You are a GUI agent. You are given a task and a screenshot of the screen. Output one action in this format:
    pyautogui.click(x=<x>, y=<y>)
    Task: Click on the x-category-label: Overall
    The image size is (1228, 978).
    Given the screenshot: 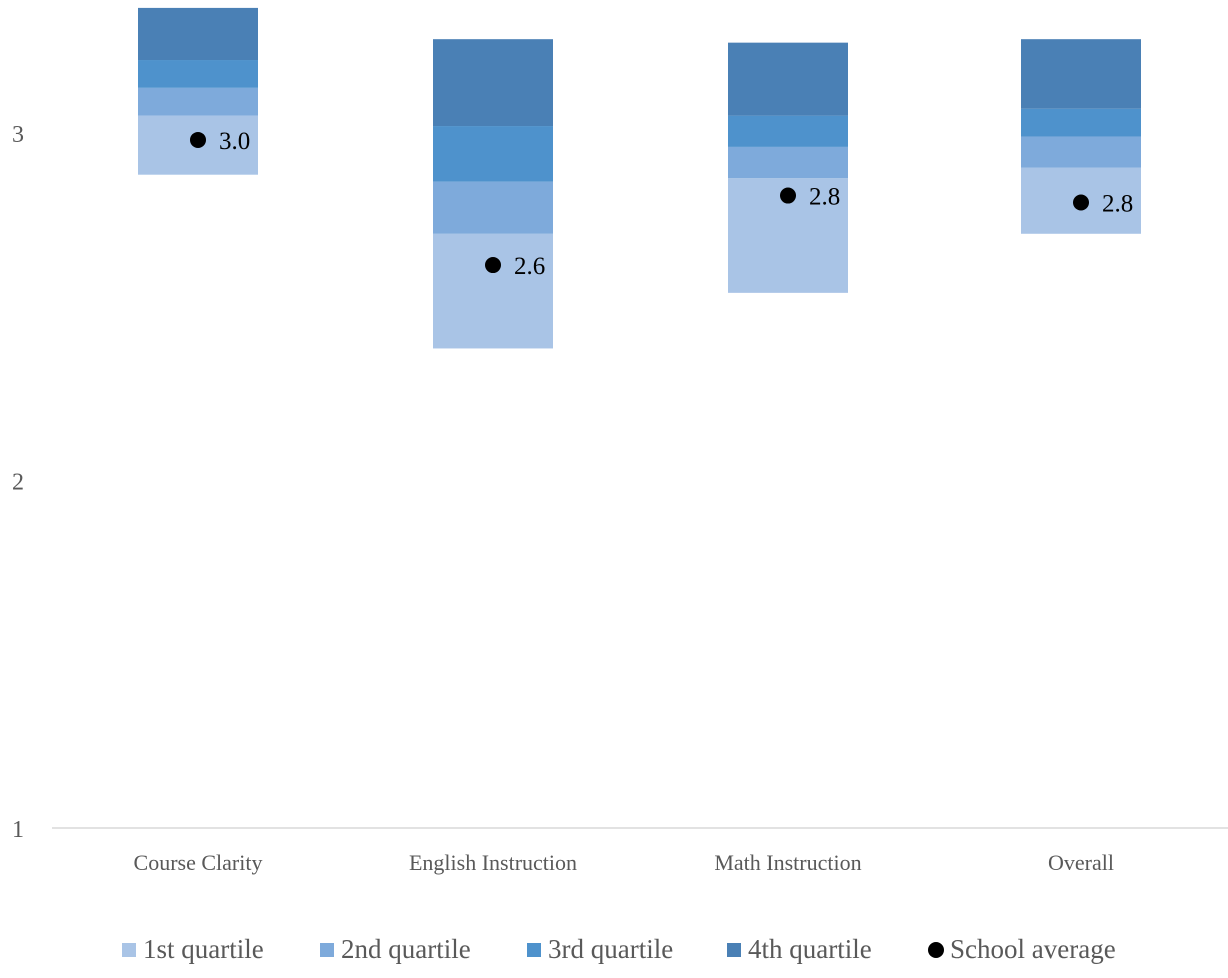 What is the action you would take?
    pyautogui.click(x=1081, y=862)
    